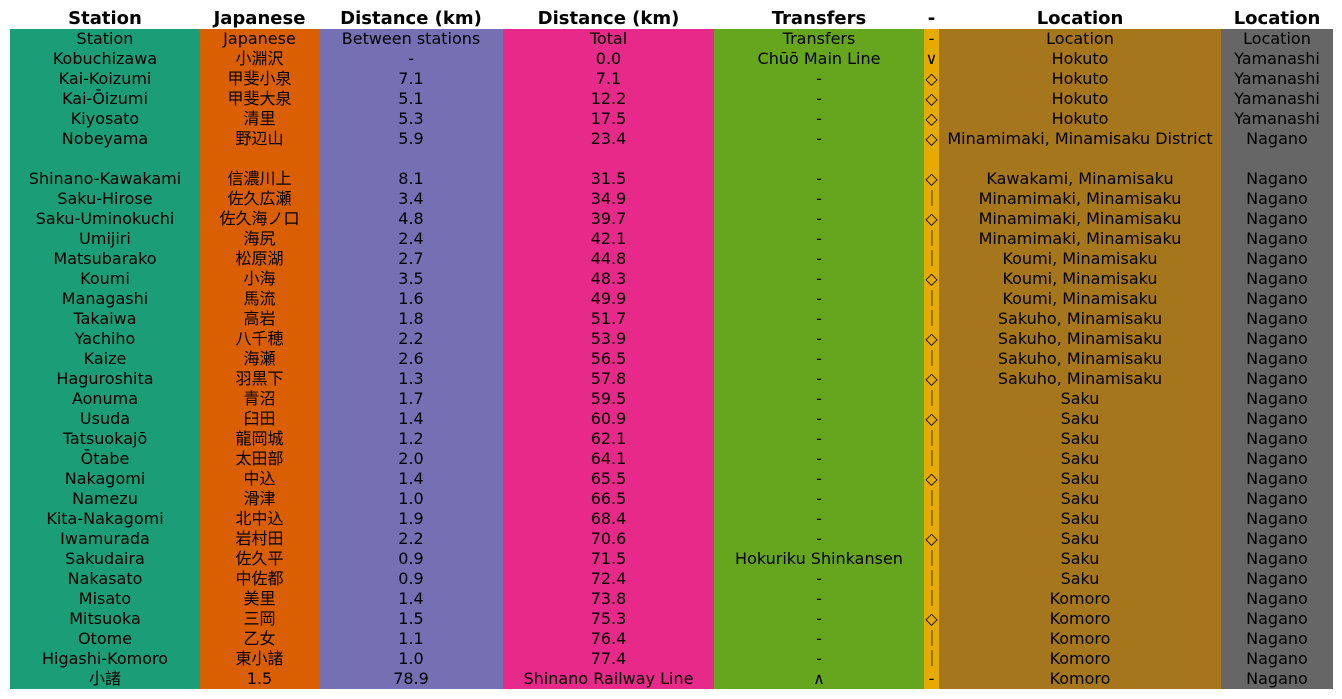 This screenshot has width=1342, height=699. What do you see at coordinates (411, 239) in the screenshot?
I see `distance-between-cell: 2.4` at bounding box center [411, 239].